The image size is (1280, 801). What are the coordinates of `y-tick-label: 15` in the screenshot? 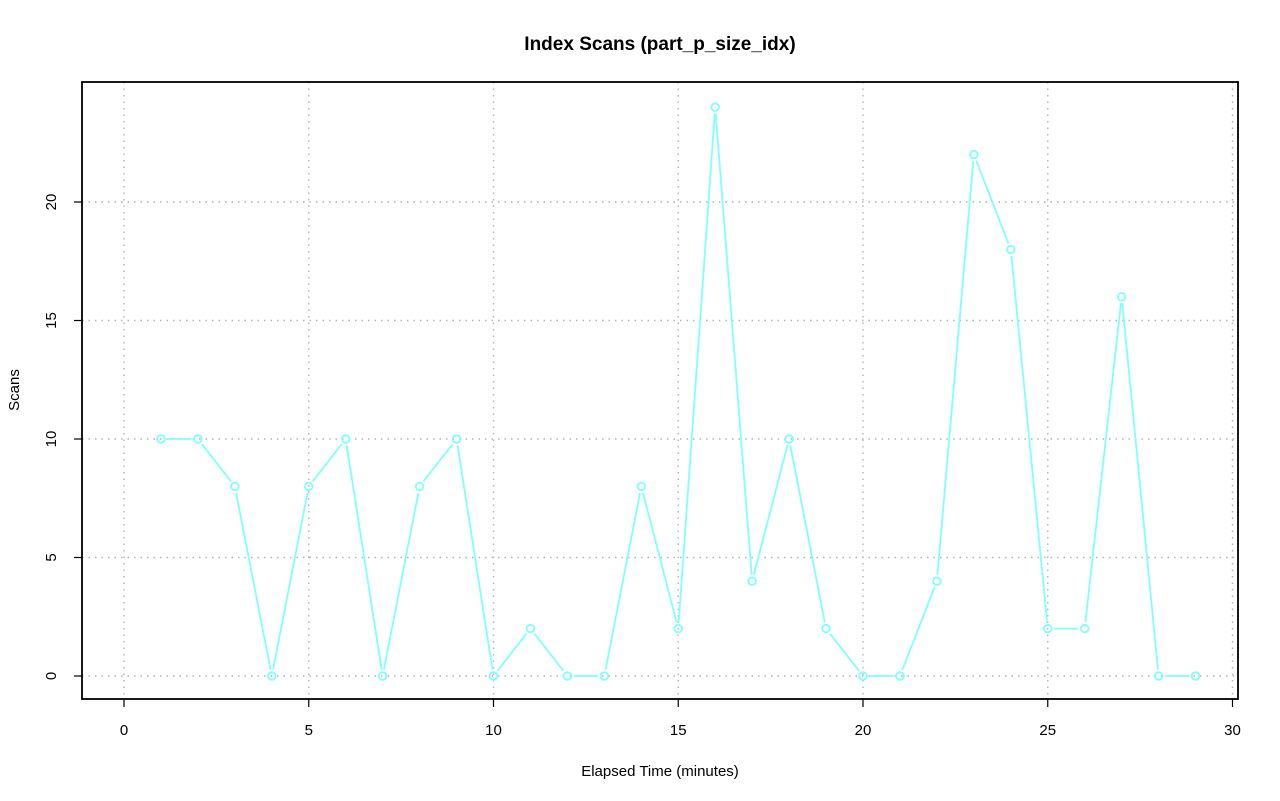 It's located at (51, 320).